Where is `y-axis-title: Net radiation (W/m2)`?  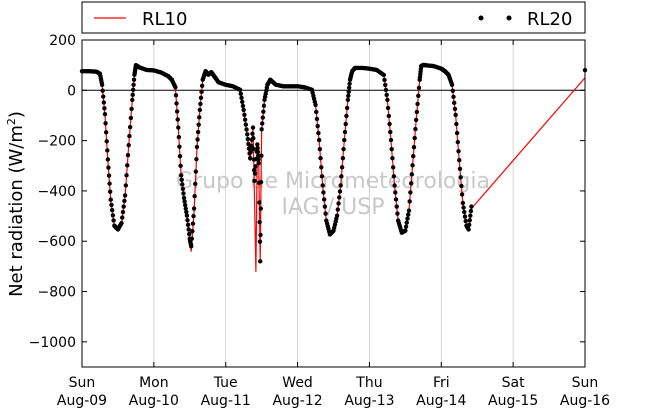 y-axis-title: Net radiation (W/m2) is located at coordinates (16, 204).